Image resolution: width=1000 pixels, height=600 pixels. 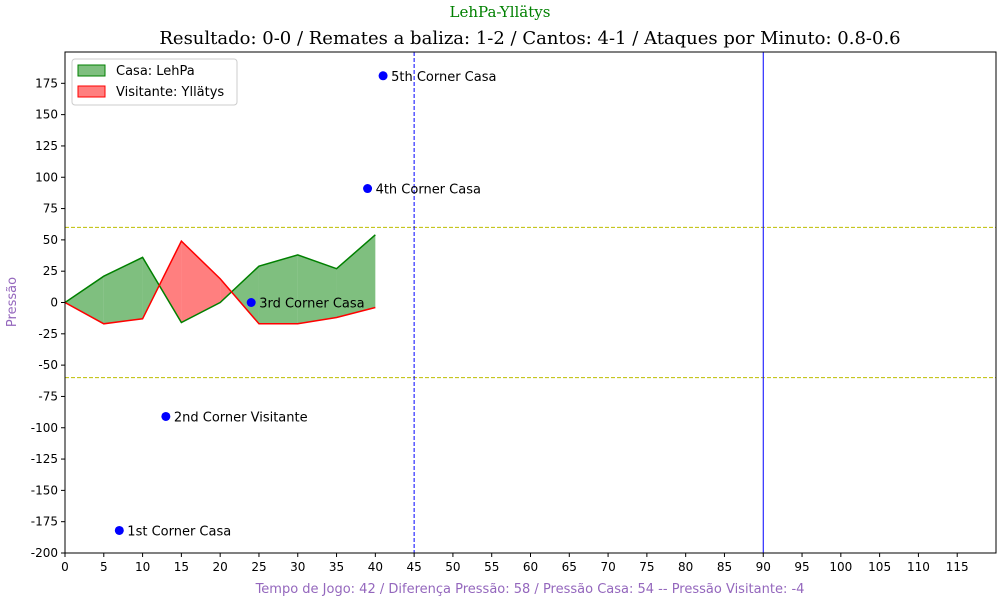 What do you see at coordinates (500, 12) in the screenshot?
I see `chart-suptitle: LehPa-Yllätys` at bounding box center [500, 12].